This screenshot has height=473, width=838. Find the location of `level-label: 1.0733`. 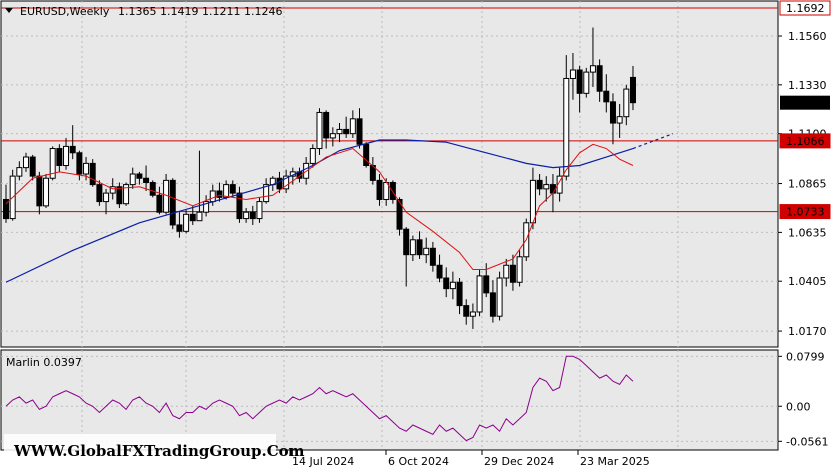

level-label: 1.0733 is located at coordinates (805, 212).